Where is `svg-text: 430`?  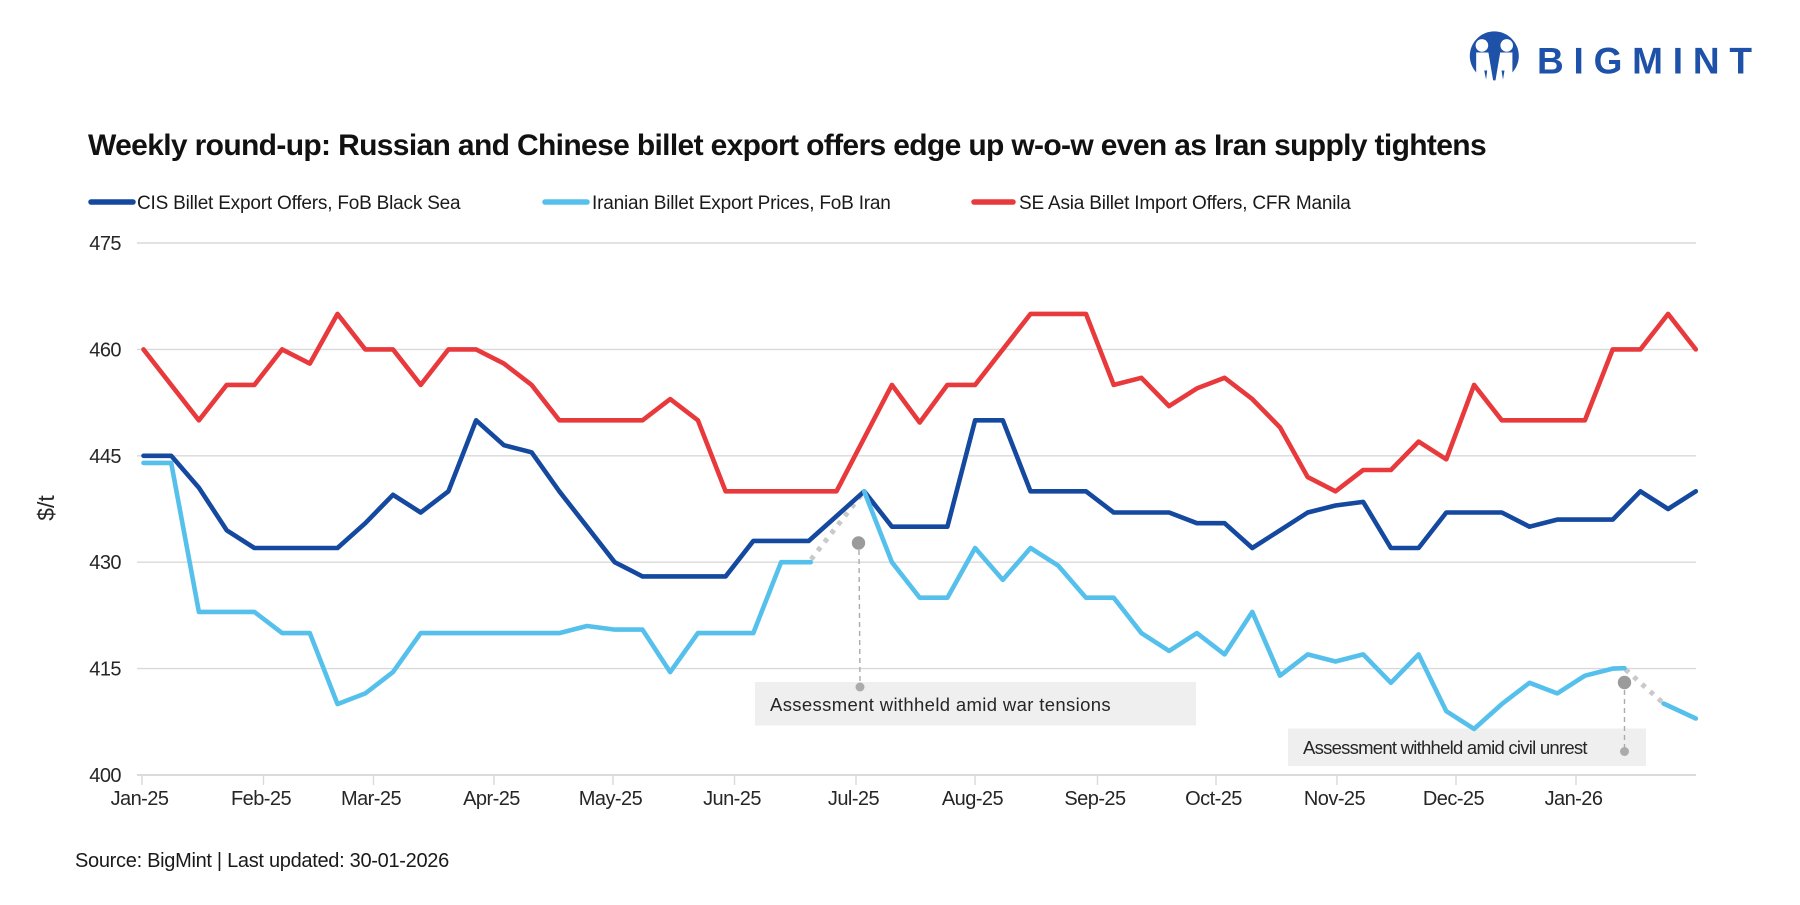
svg-text: 430 is located at coordinates (105, 563).